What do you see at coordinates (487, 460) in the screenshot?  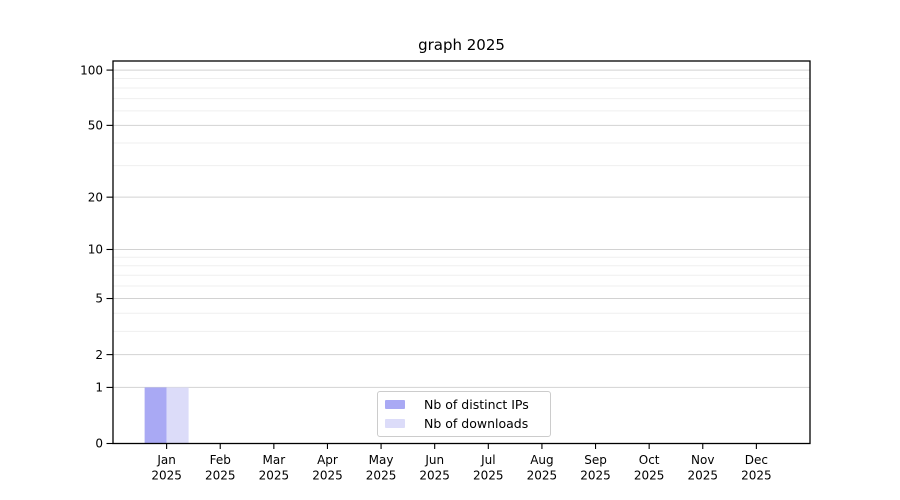 I see `x-tick-label-month: Jul` at bounding box center [487, 460].